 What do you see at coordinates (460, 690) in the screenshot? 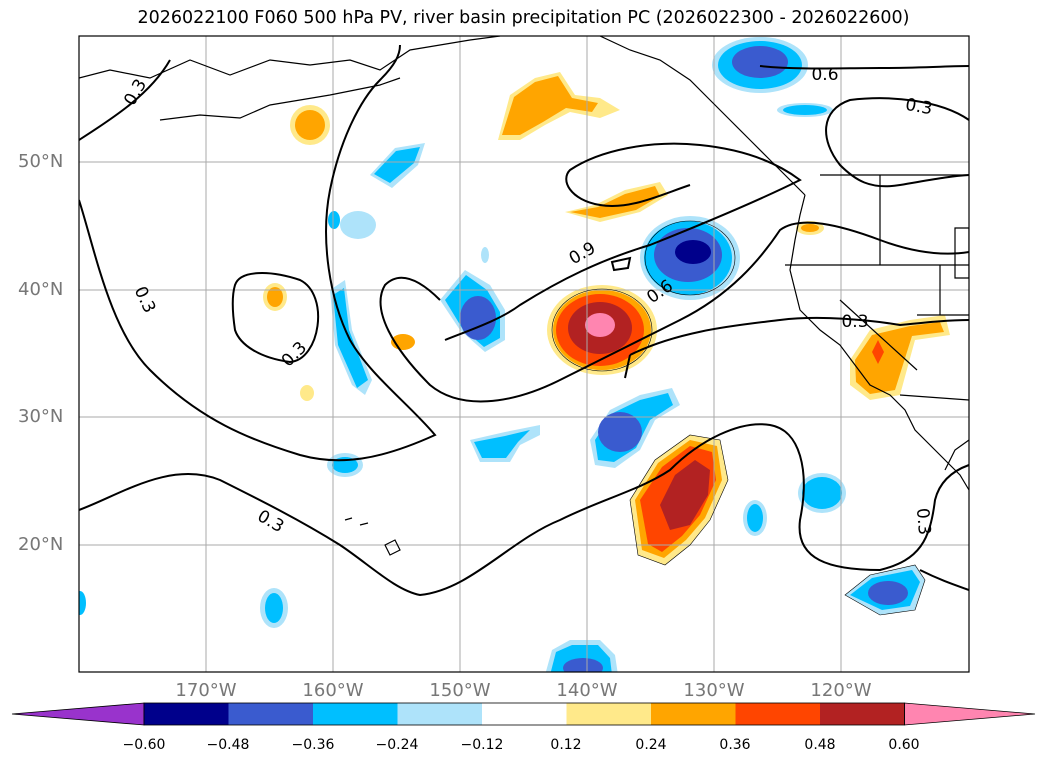
I see `lon-label: 150°W` at bounding box center [460, 690].